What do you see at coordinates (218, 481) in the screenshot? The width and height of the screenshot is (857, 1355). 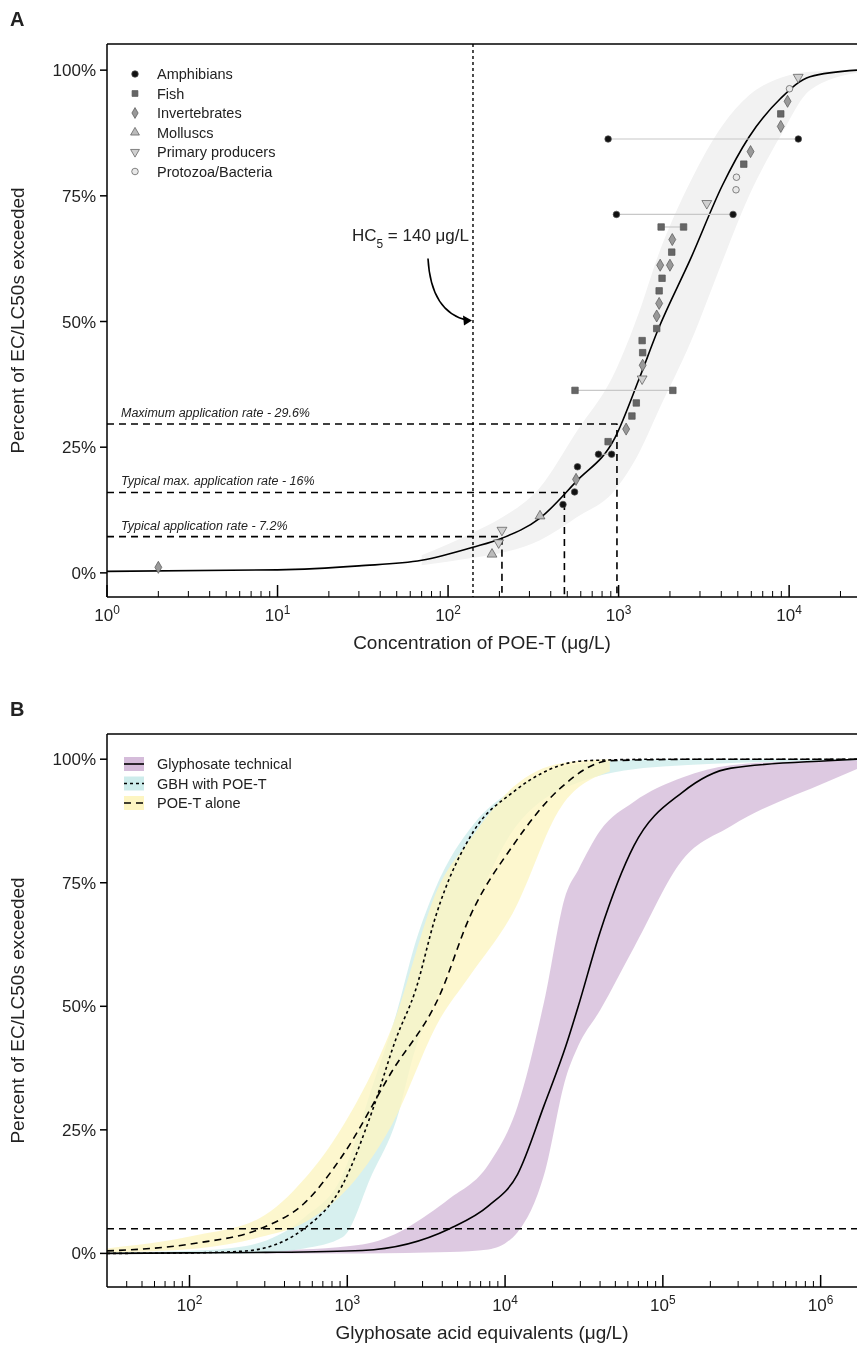 I see `annotation: Typical max. application rate - 16%` at bounding box center [218, 481].